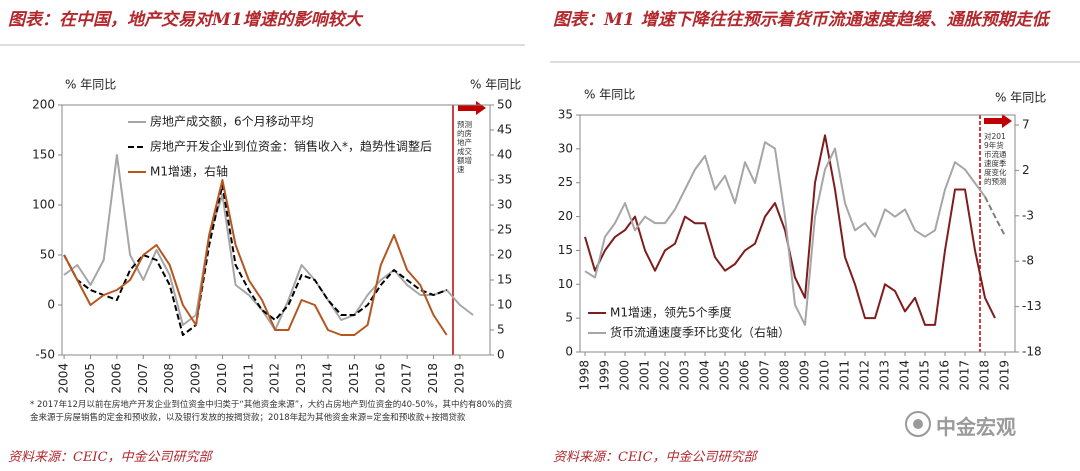  Describe the element at coordinates (504, 155) in the screenshot. I see `y2-tick-label: 40` at that location.